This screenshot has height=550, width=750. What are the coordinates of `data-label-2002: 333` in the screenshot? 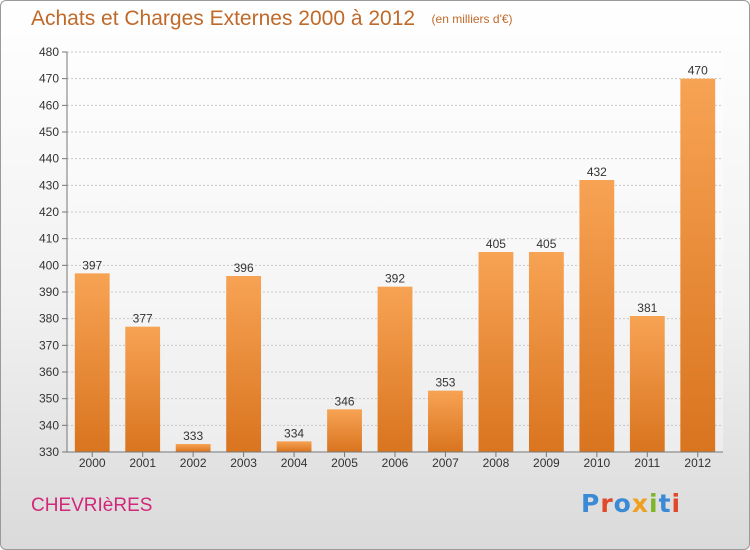 It's located at (193, 436).